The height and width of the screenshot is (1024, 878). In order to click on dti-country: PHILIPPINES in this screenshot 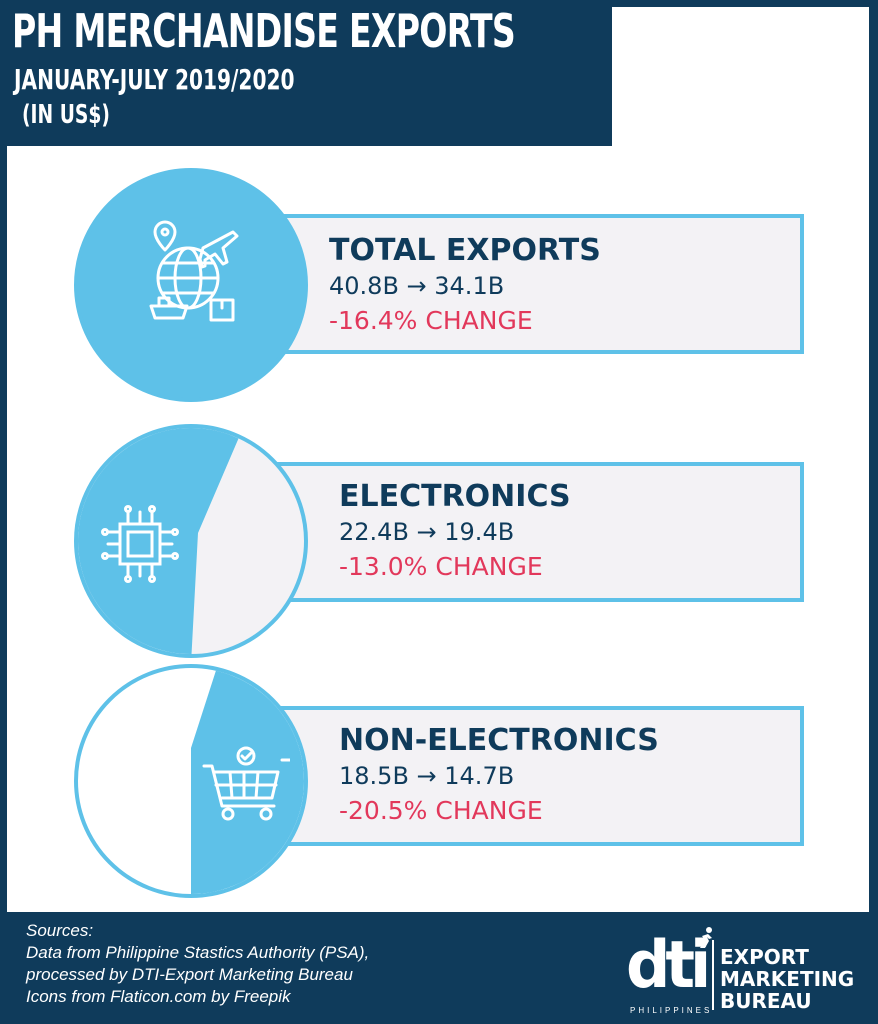, I will do `click(671, 1010)`.